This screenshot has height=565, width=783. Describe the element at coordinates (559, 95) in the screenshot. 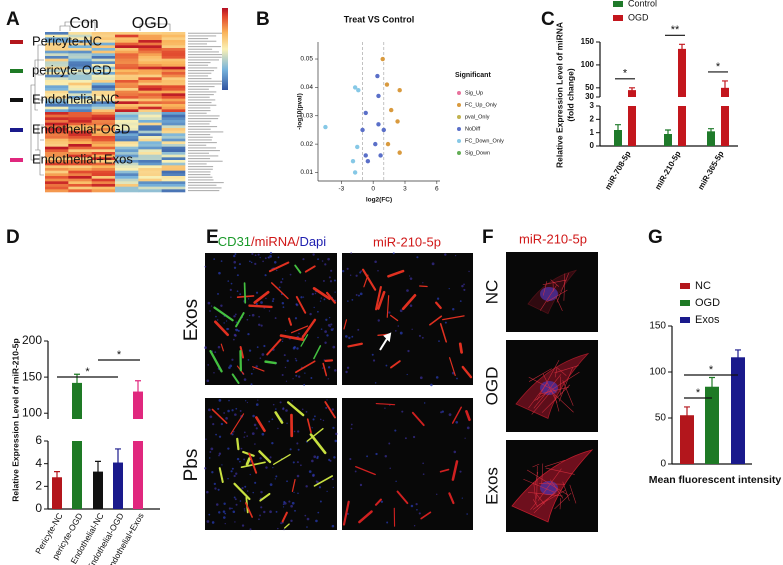

I see `y-axis-label: Relative Expression Level of miRNA` at that location.